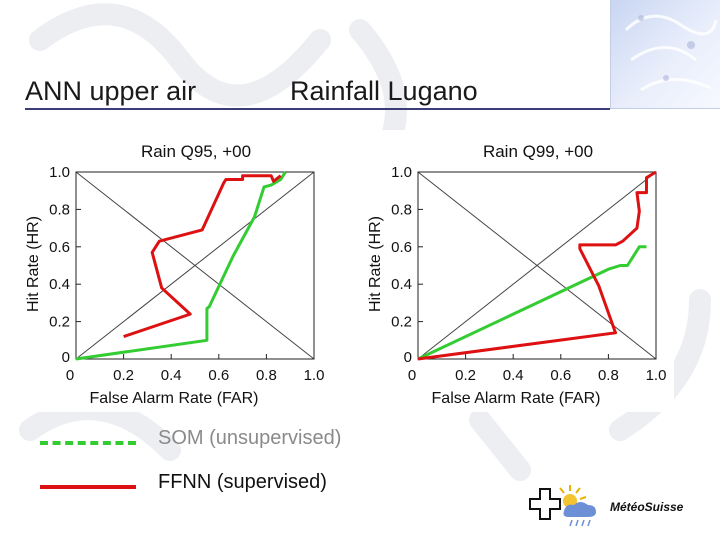 The width and height of the screenshot is (720, 540). What do you see at coordinates (88, 443) in the screenshot?
I see `legend-swatch-dashed` at bounding box center [88, 443].